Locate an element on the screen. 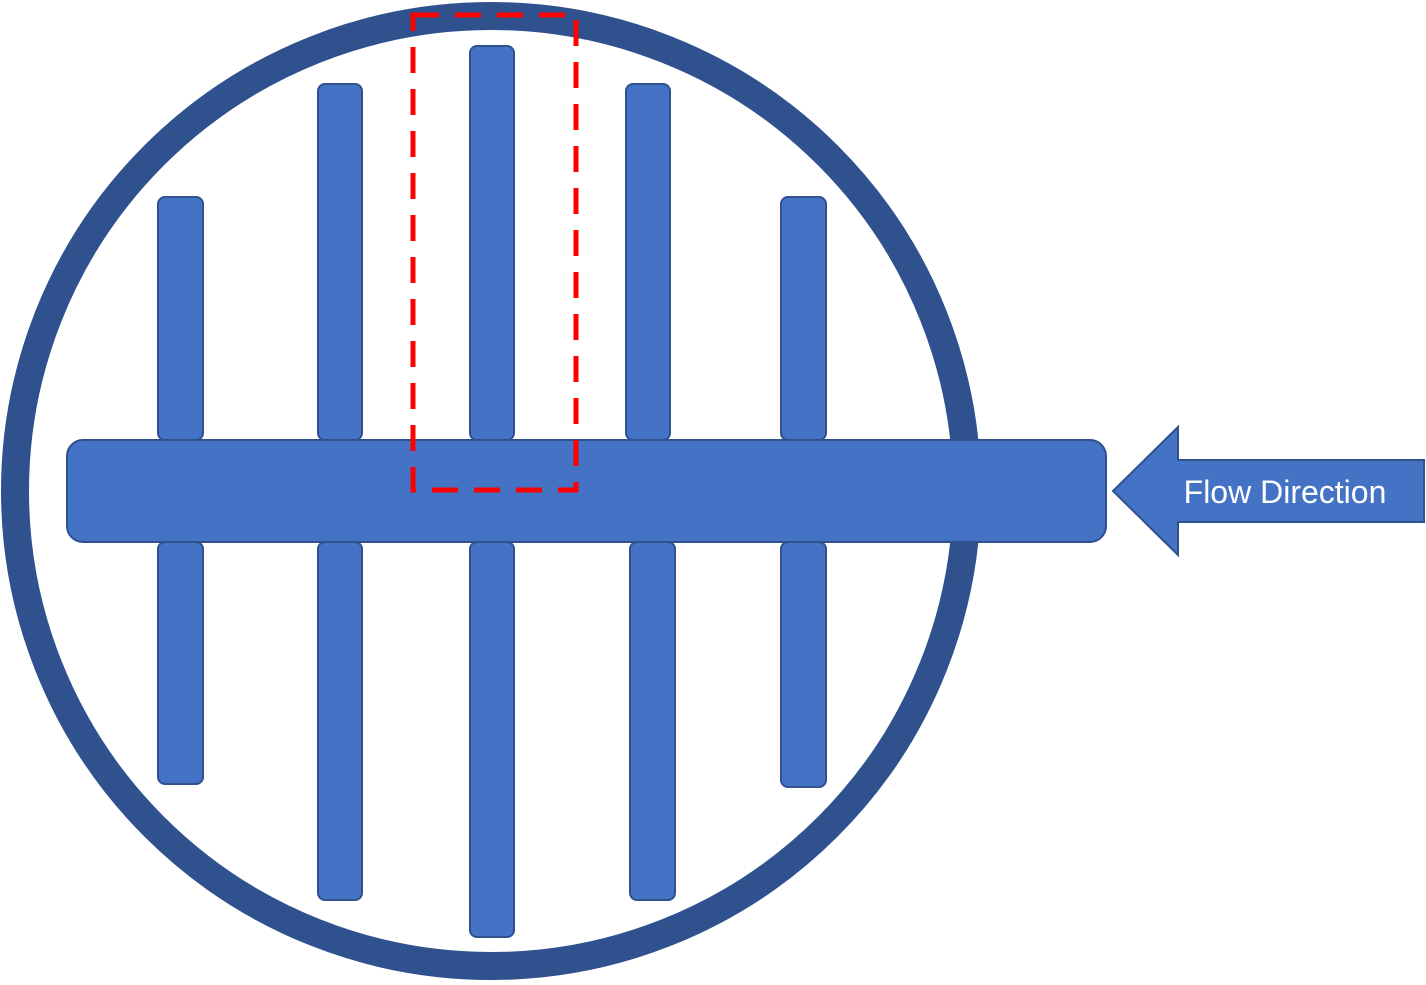 The image size is (1426, 985). arrow-shape is located at coordinates (1268, 491).